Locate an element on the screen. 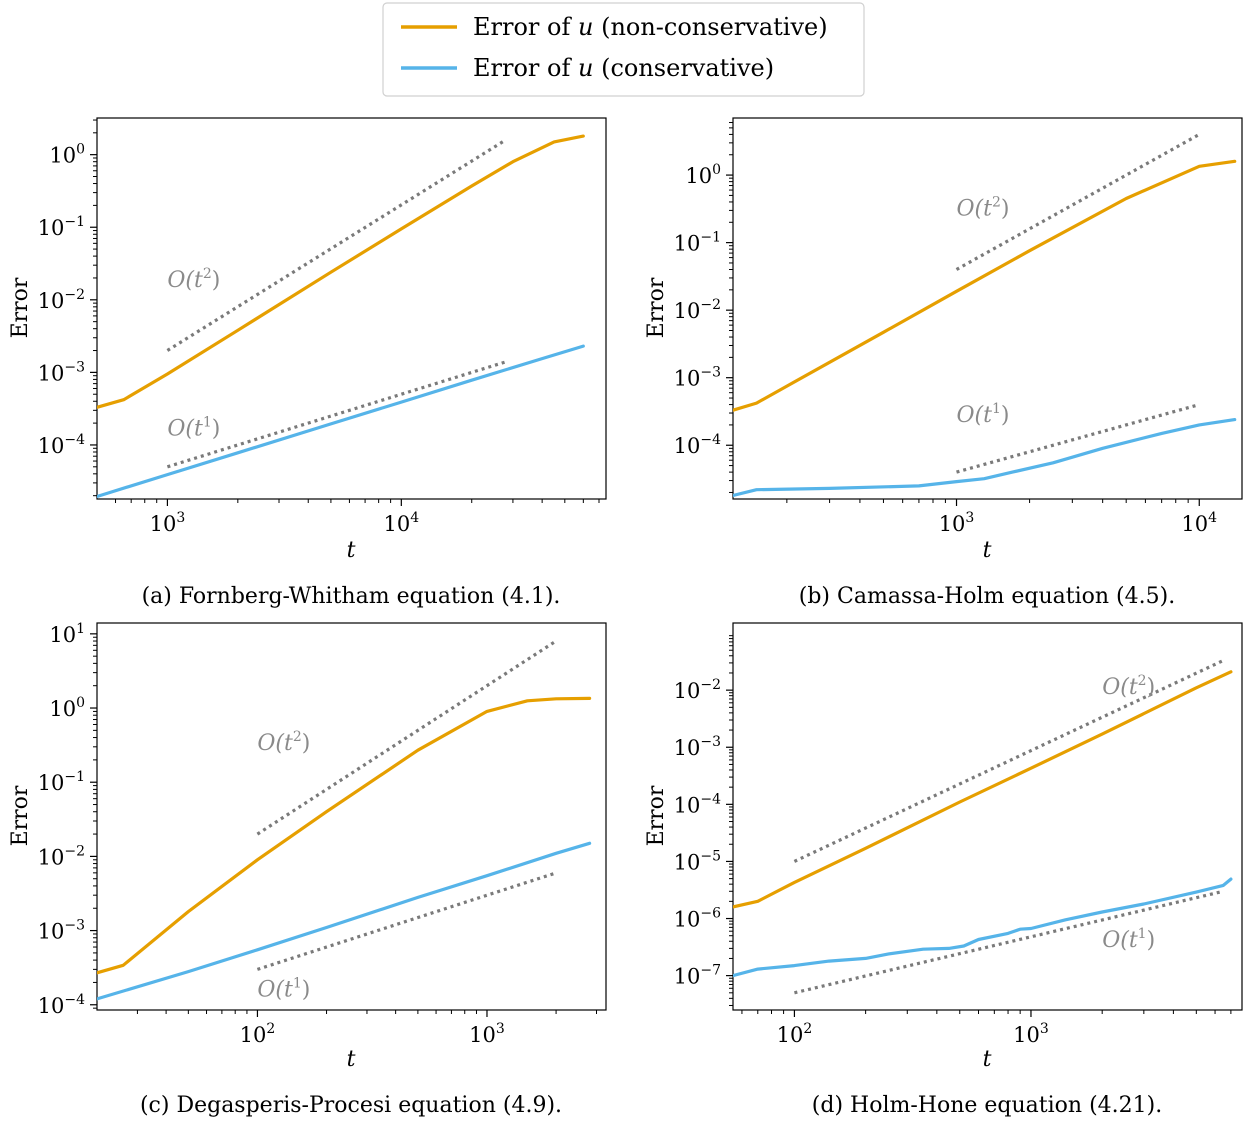  legend-box is located at coordinates (623, 49).